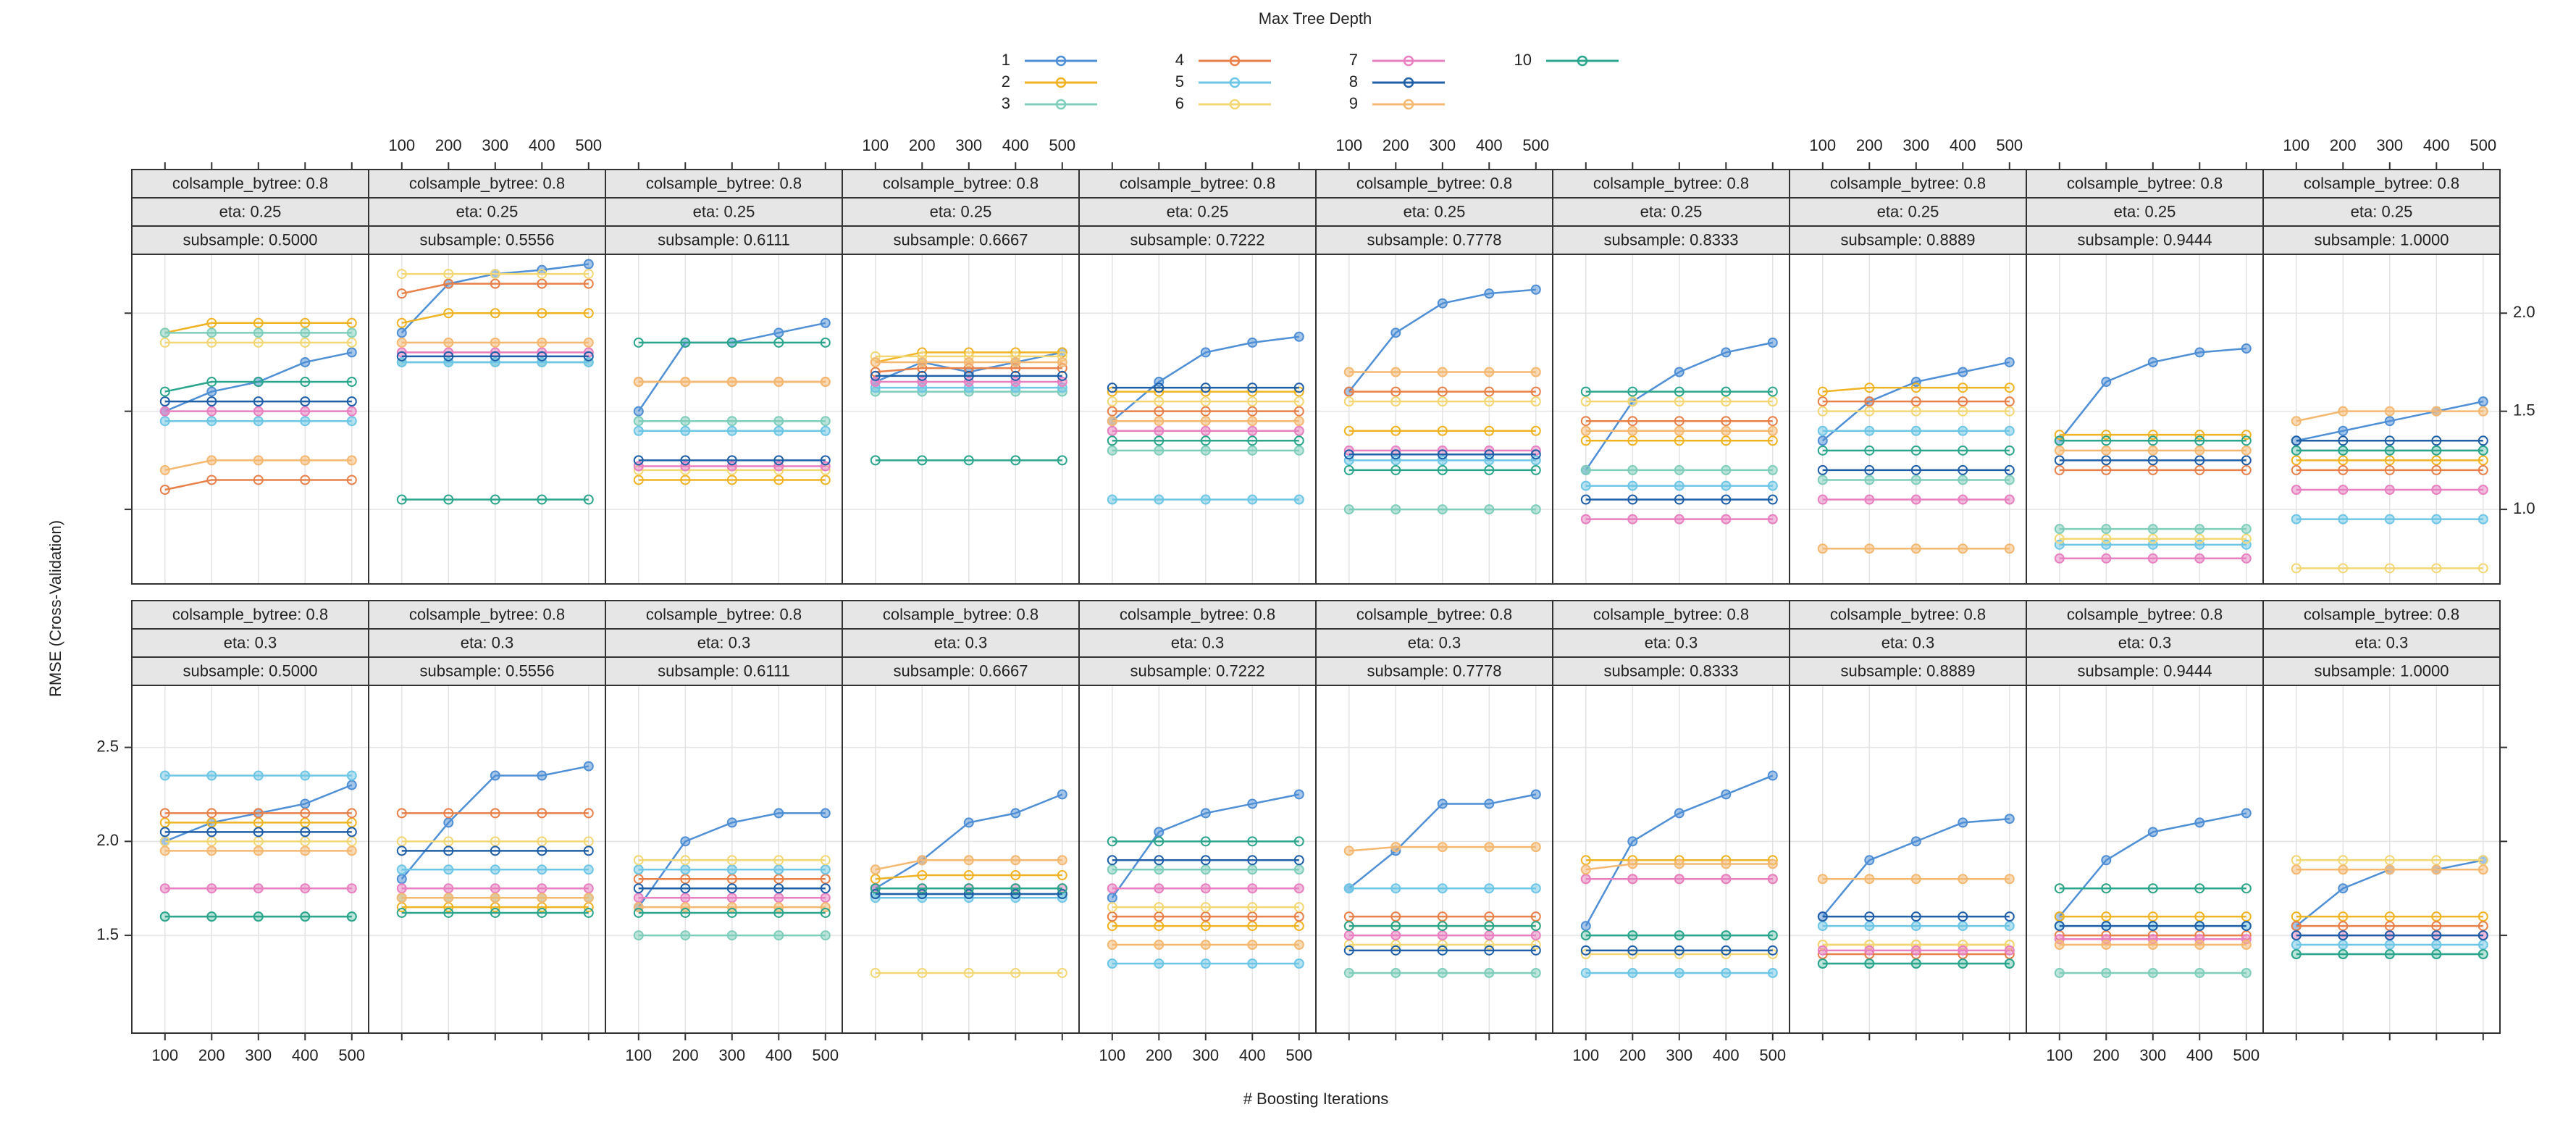 This screenshot has width=2576, height=1136. I want to click on legend-label: 1, so click(1006, 60).